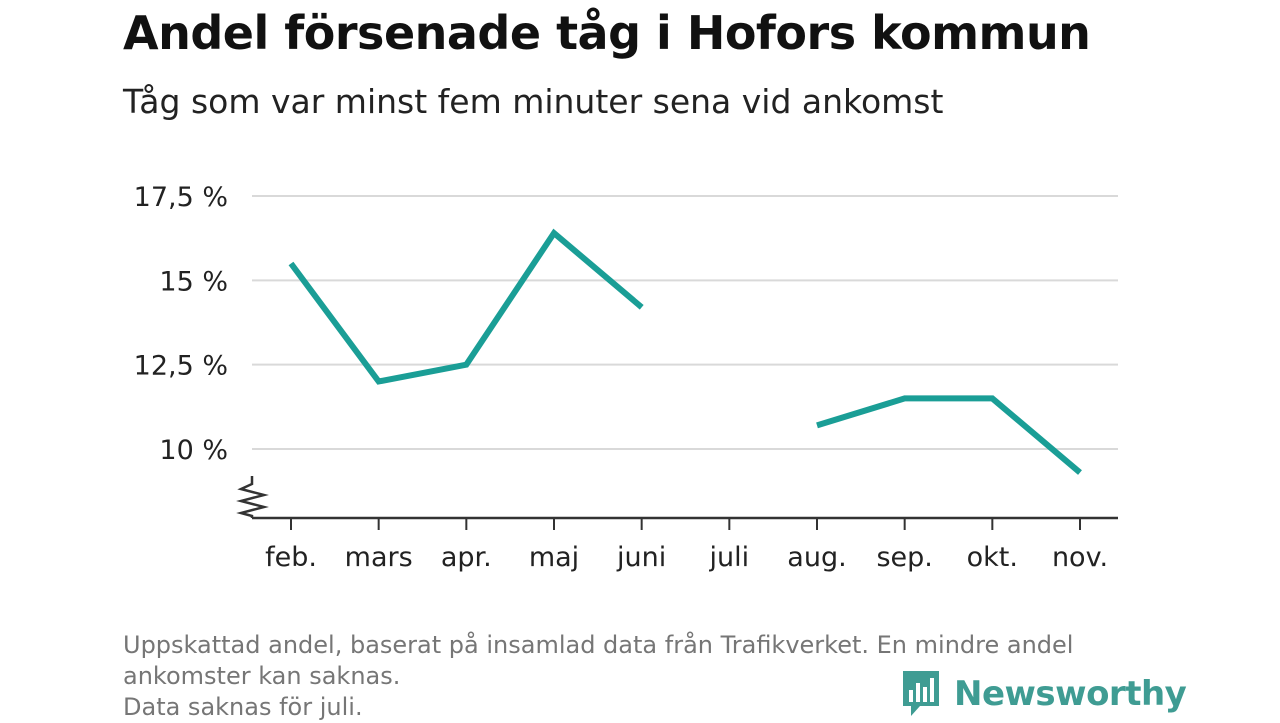  I want to click on chart-title: Andel försenade tåg i Hofors kommun, so click(607, 33).